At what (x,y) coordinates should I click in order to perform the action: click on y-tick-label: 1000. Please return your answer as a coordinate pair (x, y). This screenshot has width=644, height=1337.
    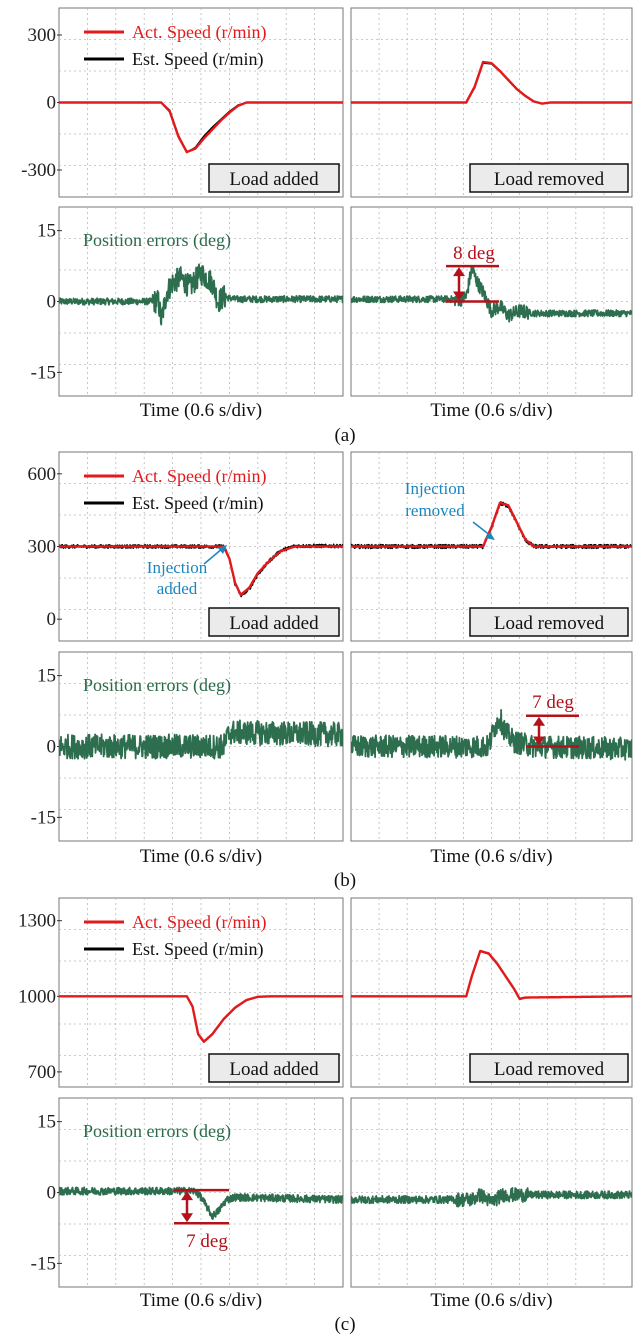
    Looking at the image, I should click on (37, 996).